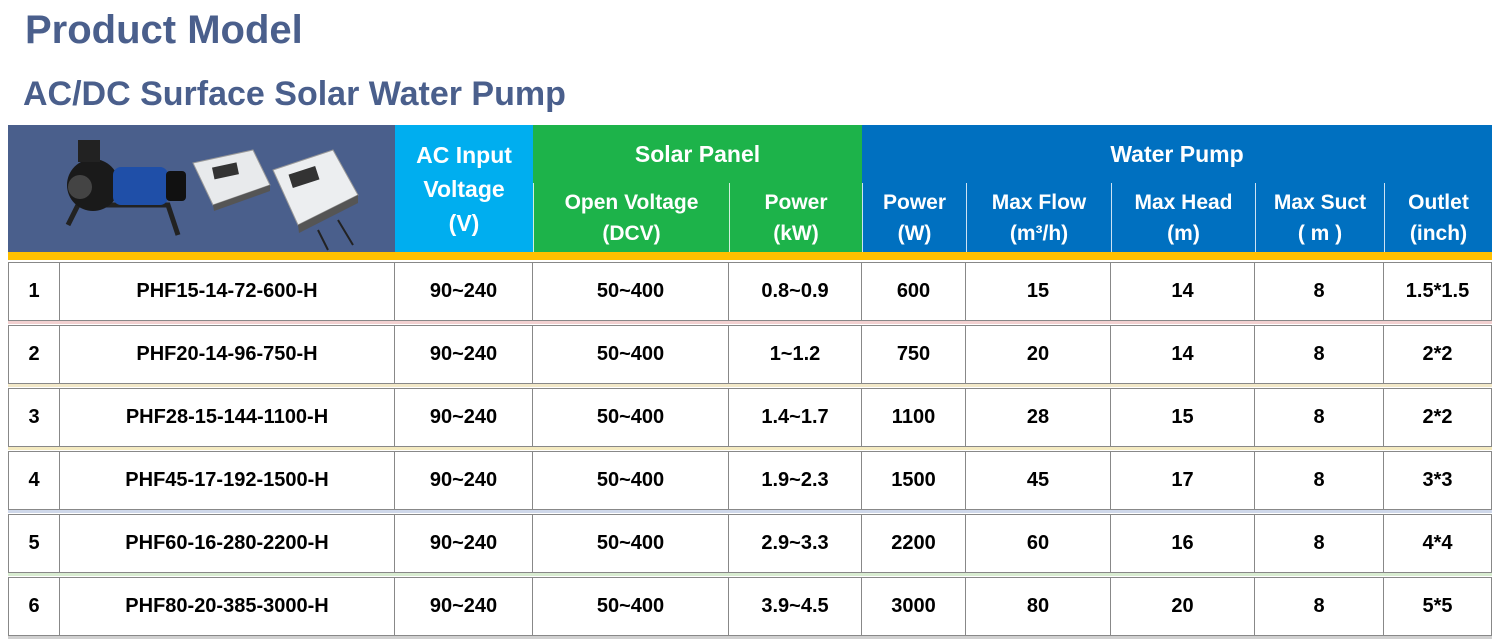 The width and height of the screenshot is (1500, 644). Describe the element at coordinates (1319, 217) in the screenshot. I see `column-header: Max Suct ( m )` at that location.